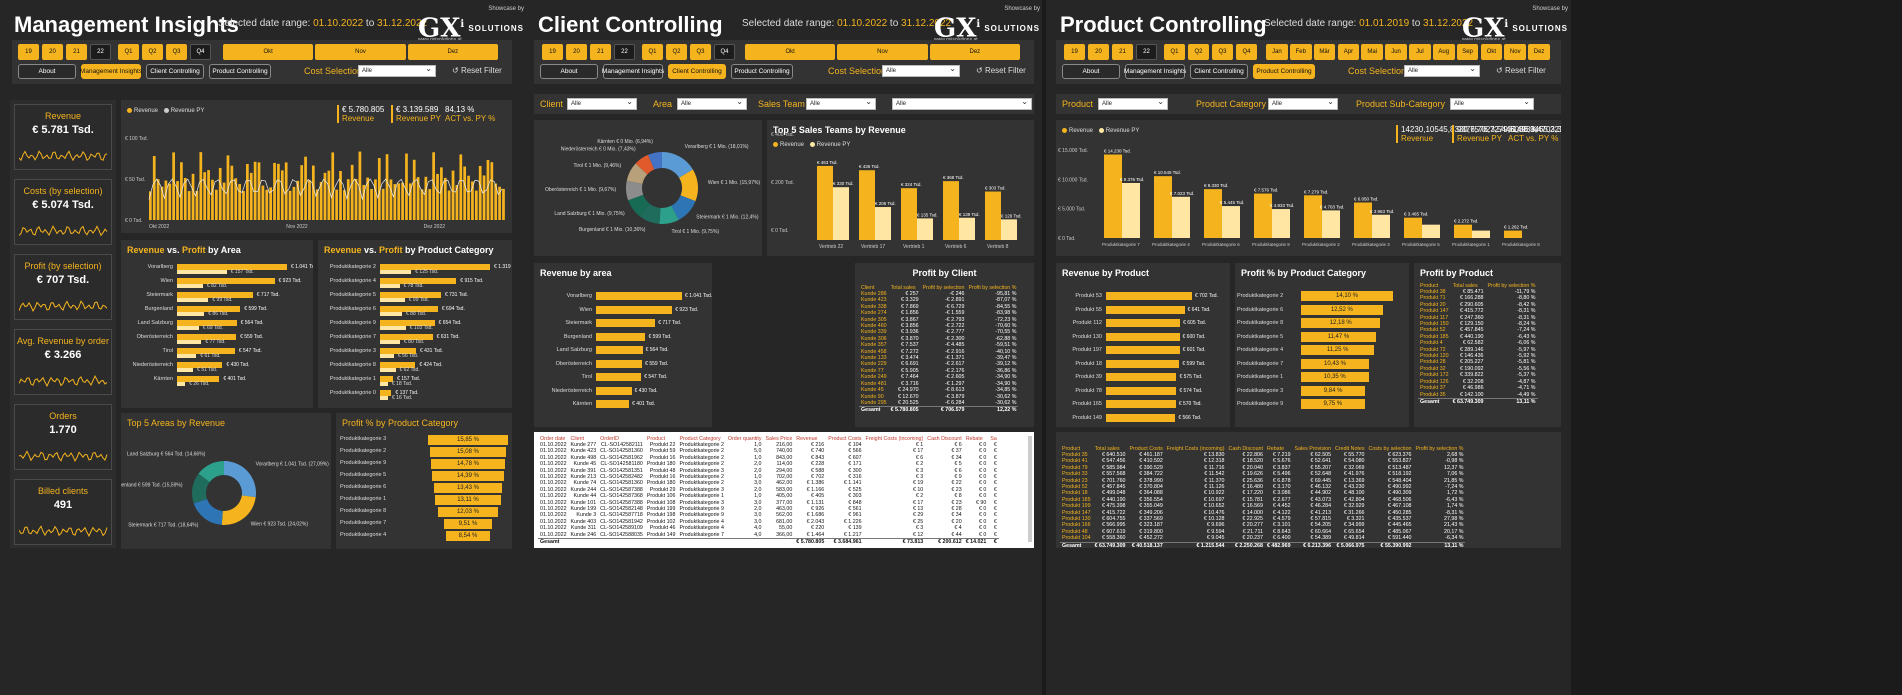 This screenshot has width=1902, height=695. I want to click on month-slicer-7: Aug, so click(1443, 52).